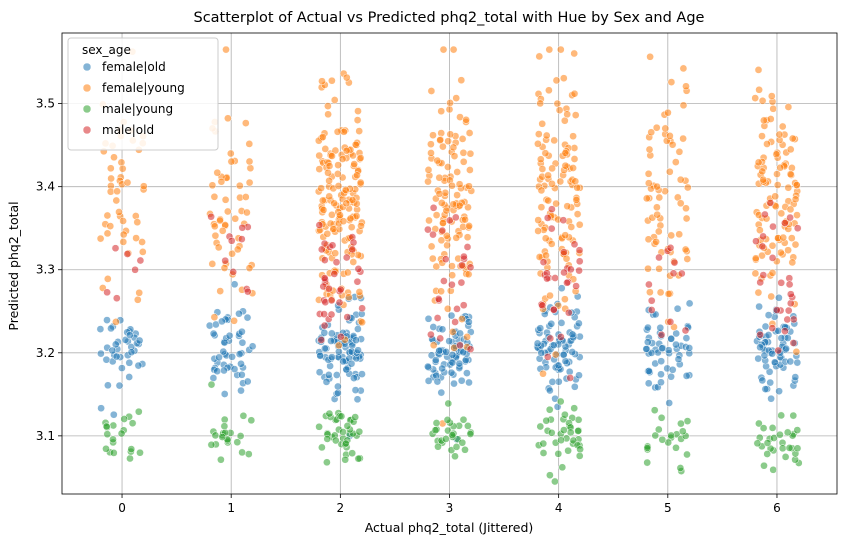  I want to click on legend-box, so click(143, 94).